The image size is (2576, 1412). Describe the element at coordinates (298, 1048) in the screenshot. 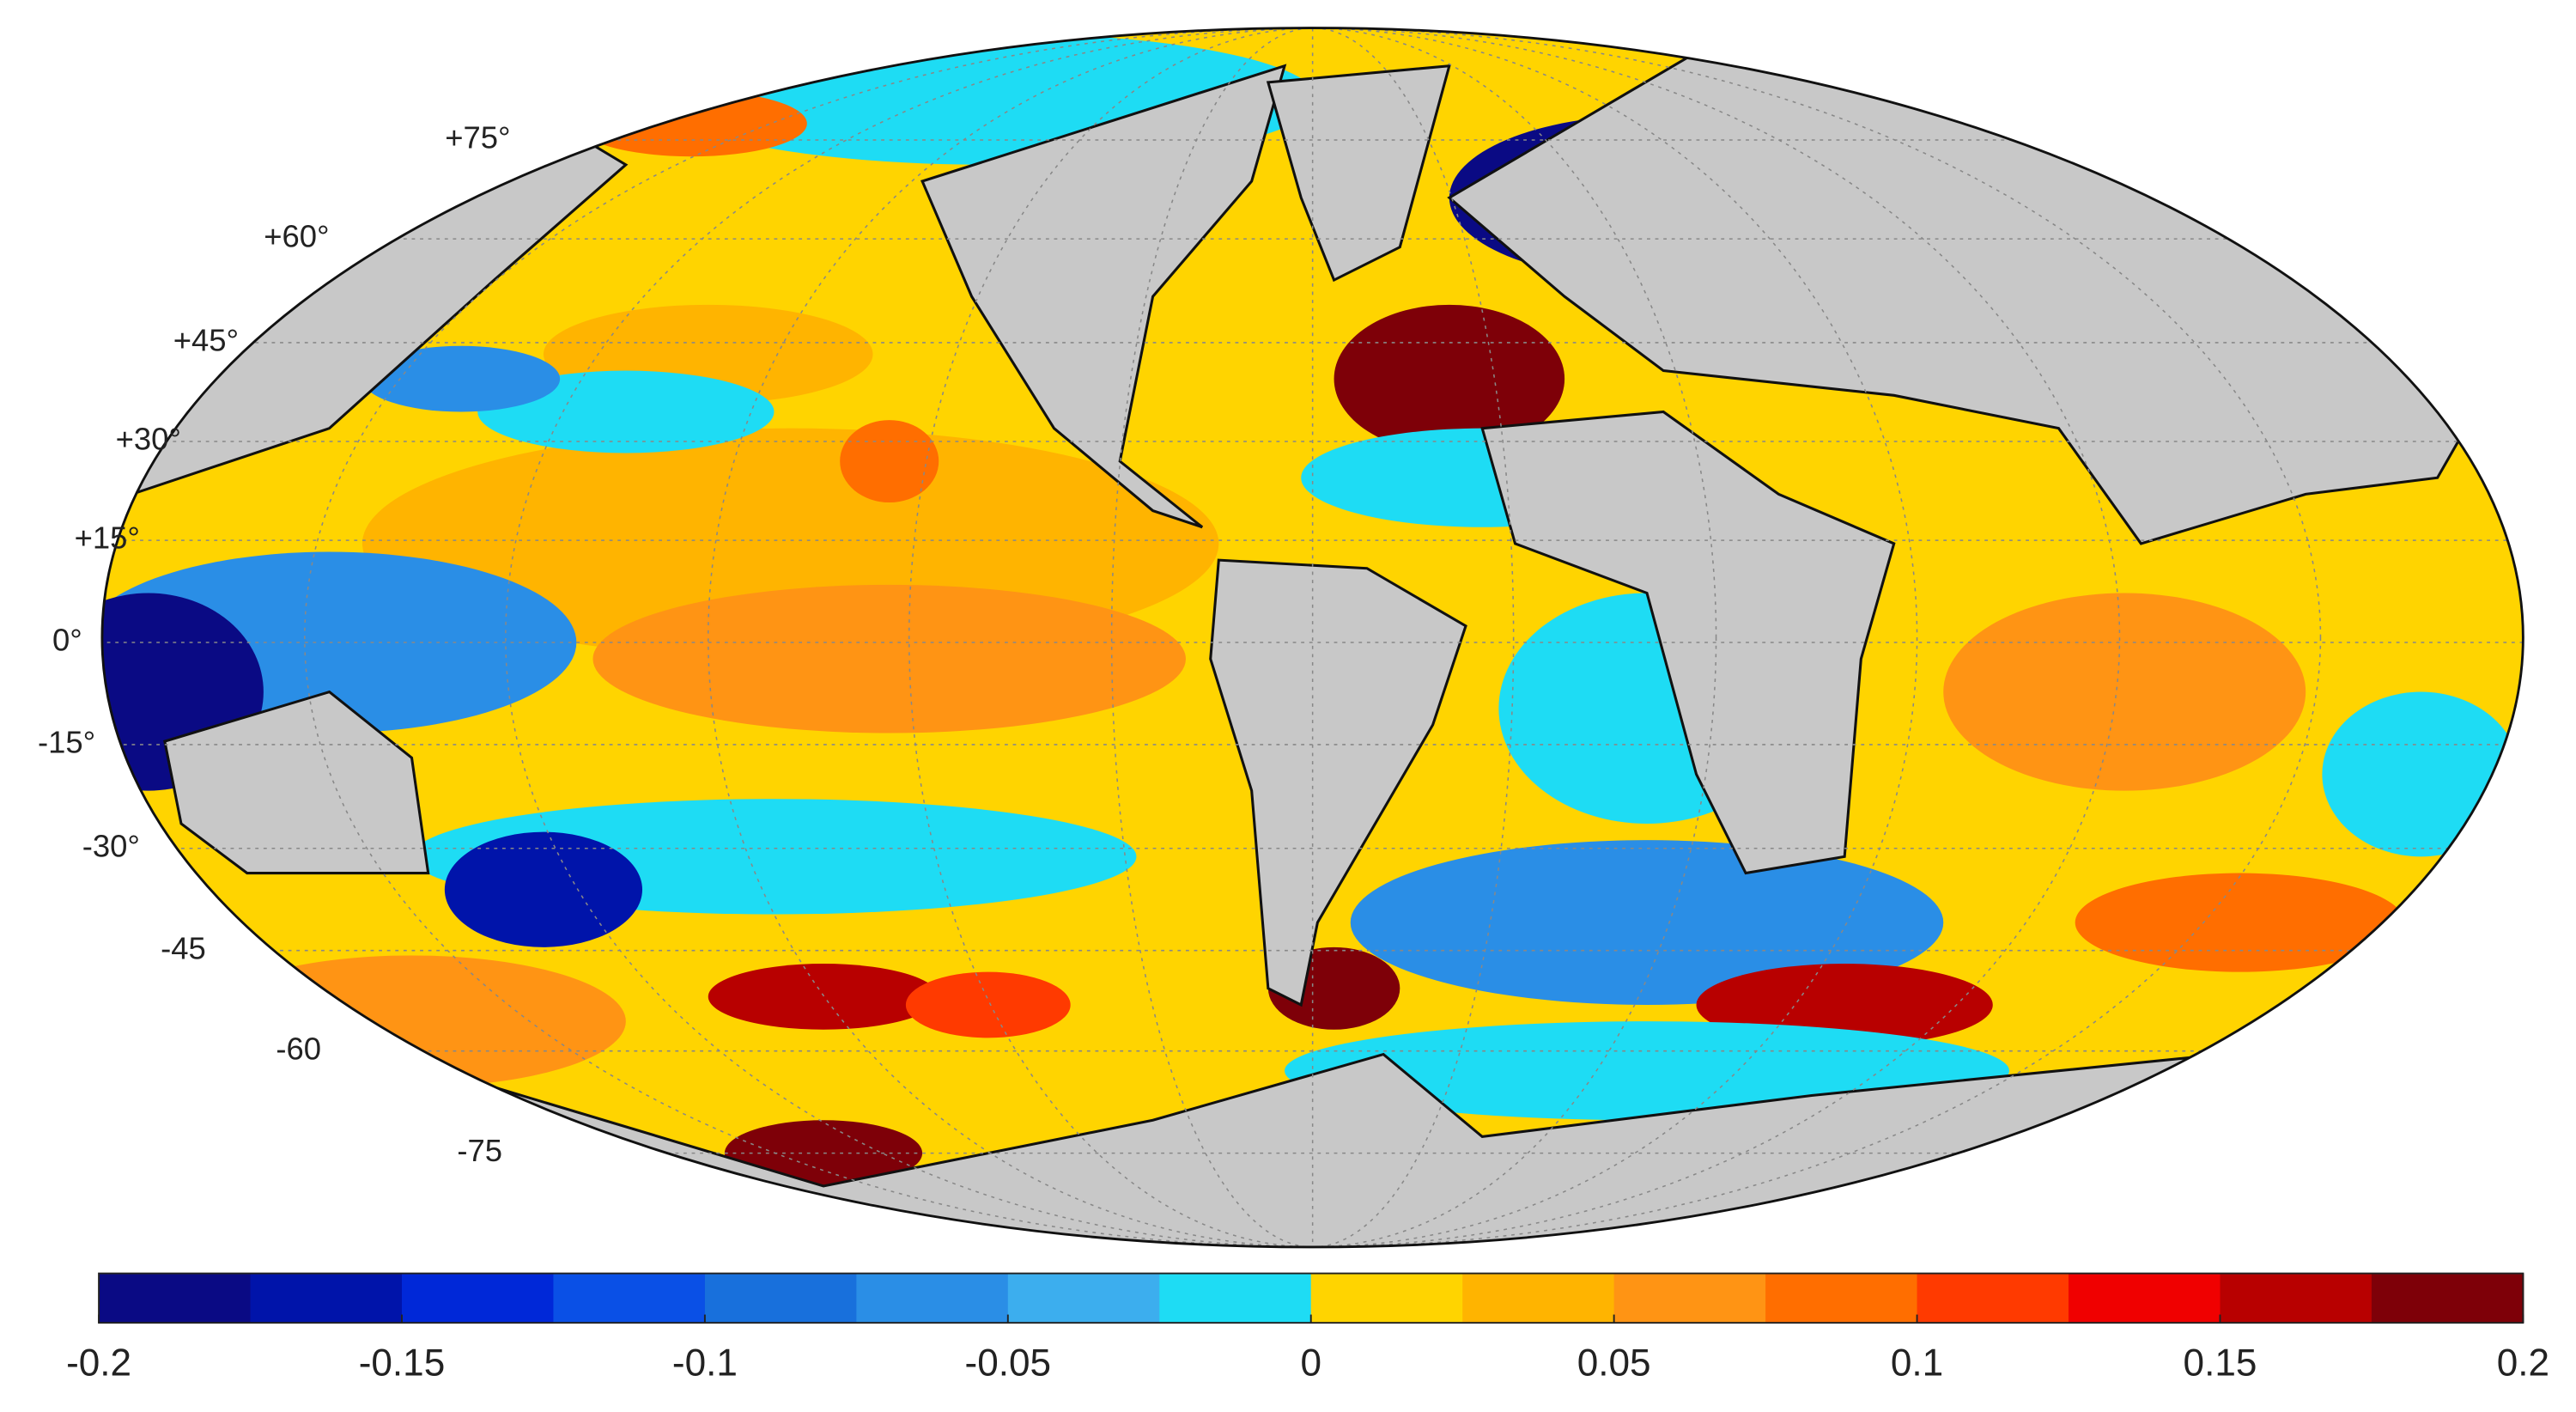

I see `lat-label: -60` at that location.